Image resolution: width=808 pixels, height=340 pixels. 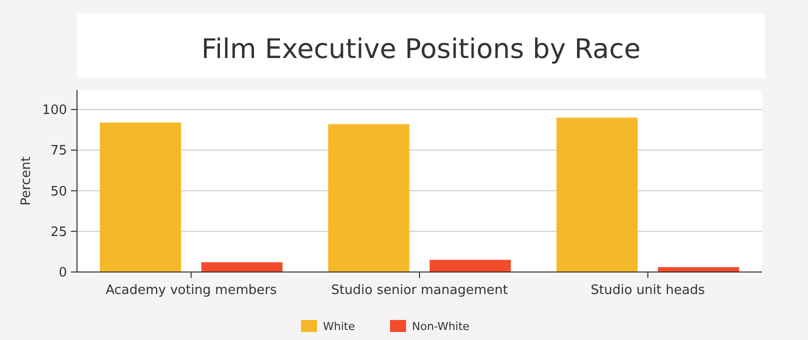 What do you see at coordinates (441, 326) in the screenshot?
I see `legend-label: Non-White` at bounding box center [441, 326].